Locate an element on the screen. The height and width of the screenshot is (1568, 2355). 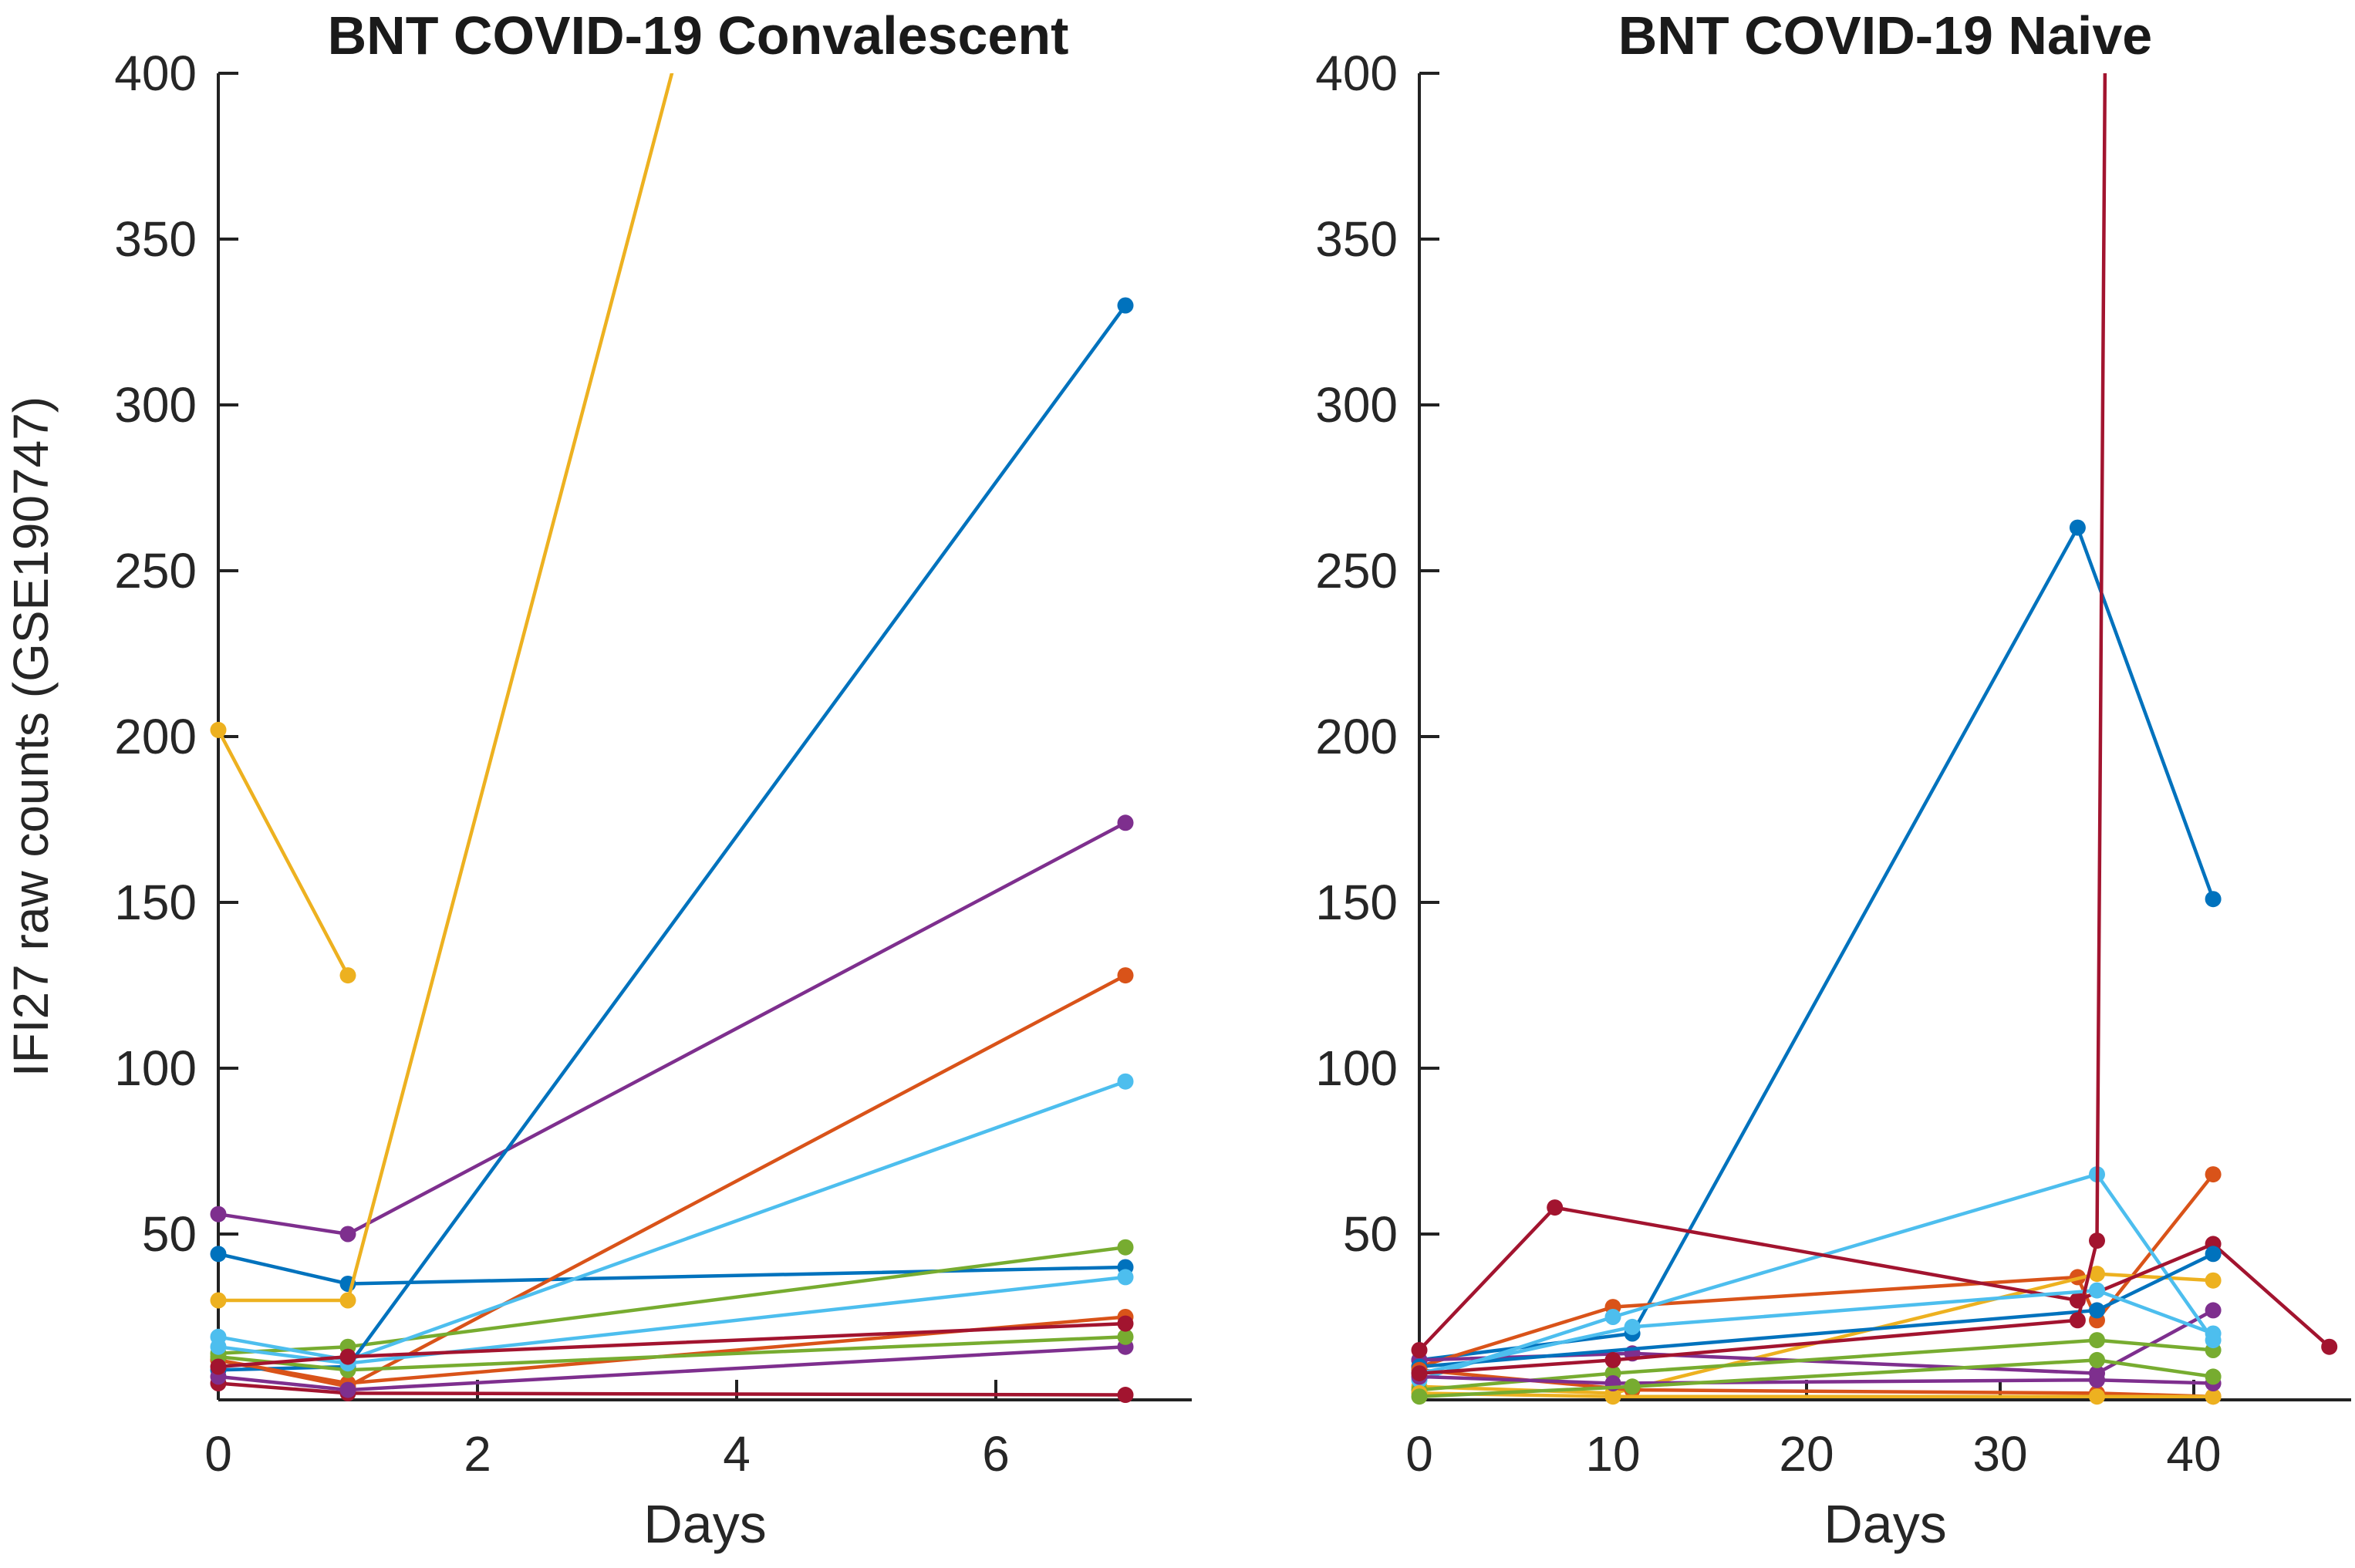
x-tick-label: 6 is located at coordinates (996, 1454).